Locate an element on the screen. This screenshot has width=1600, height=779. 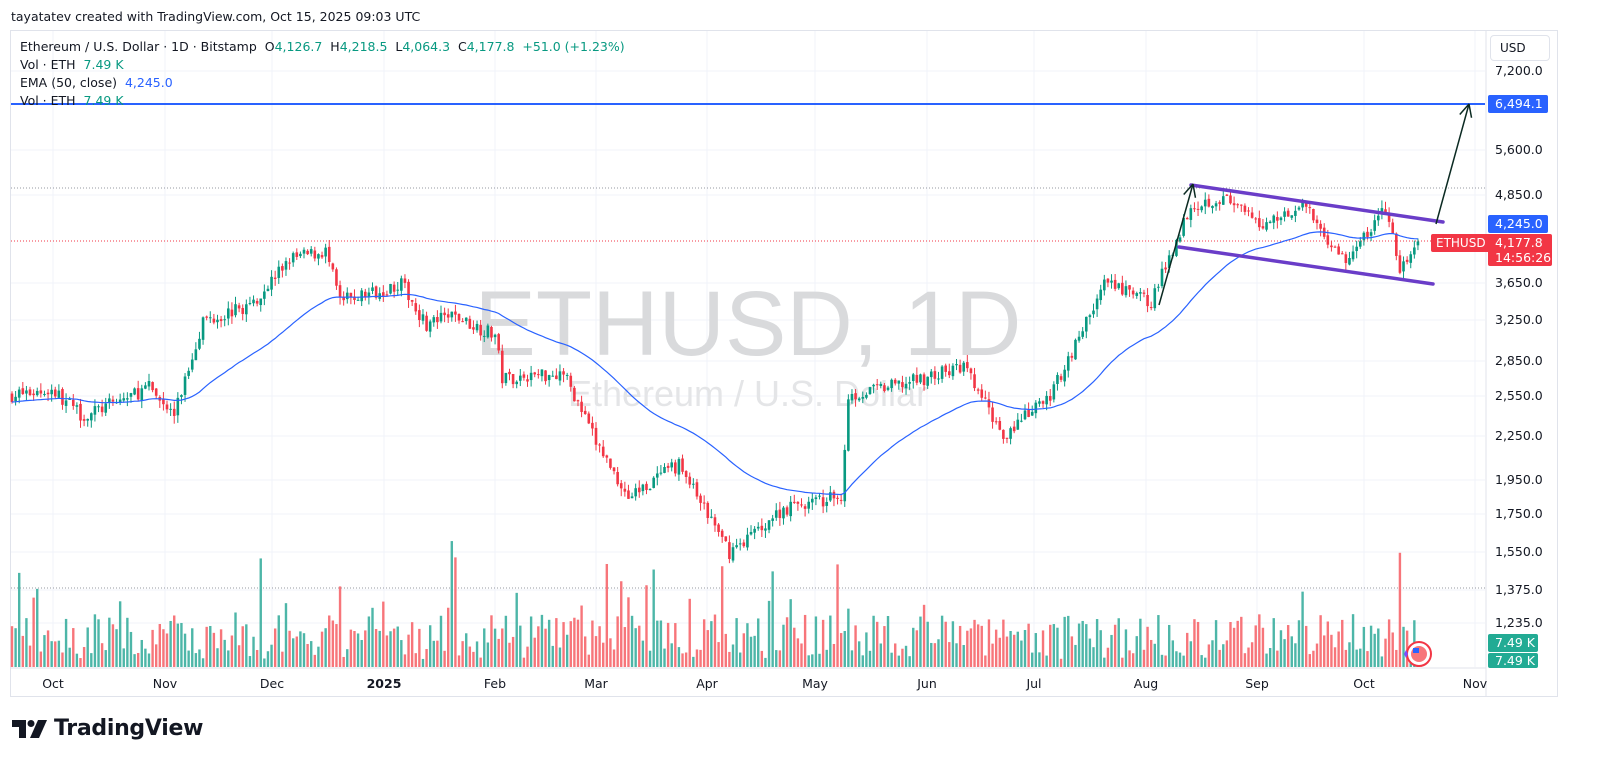
time-axis-label: Jun is located at coordinates (927, 683).